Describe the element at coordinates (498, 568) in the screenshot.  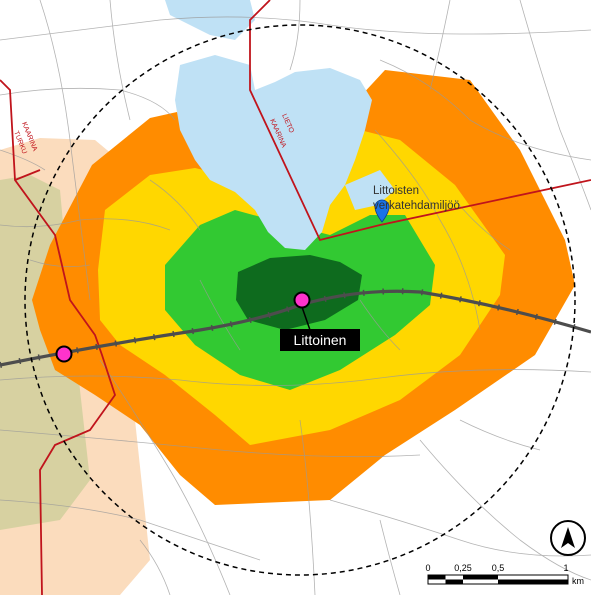
I see `scalebar-tick-05: 0,5` at that location.